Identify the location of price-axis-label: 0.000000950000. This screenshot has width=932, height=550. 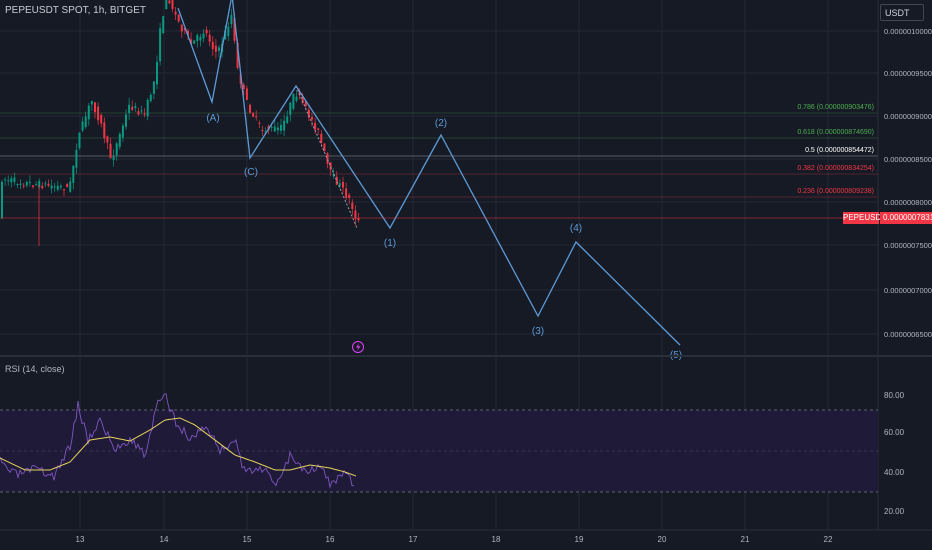
(908, 73).